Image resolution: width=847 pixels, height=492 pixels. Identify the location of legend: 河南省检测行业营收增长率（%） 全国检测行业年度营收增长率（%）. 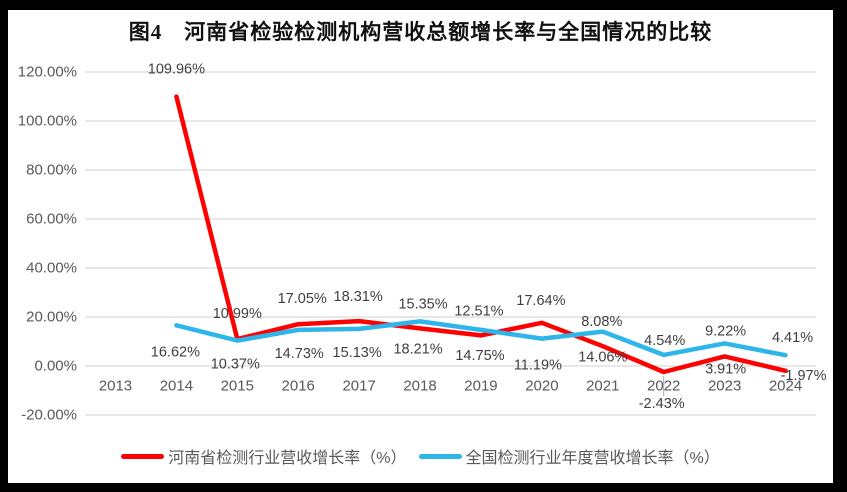
(420, 456).